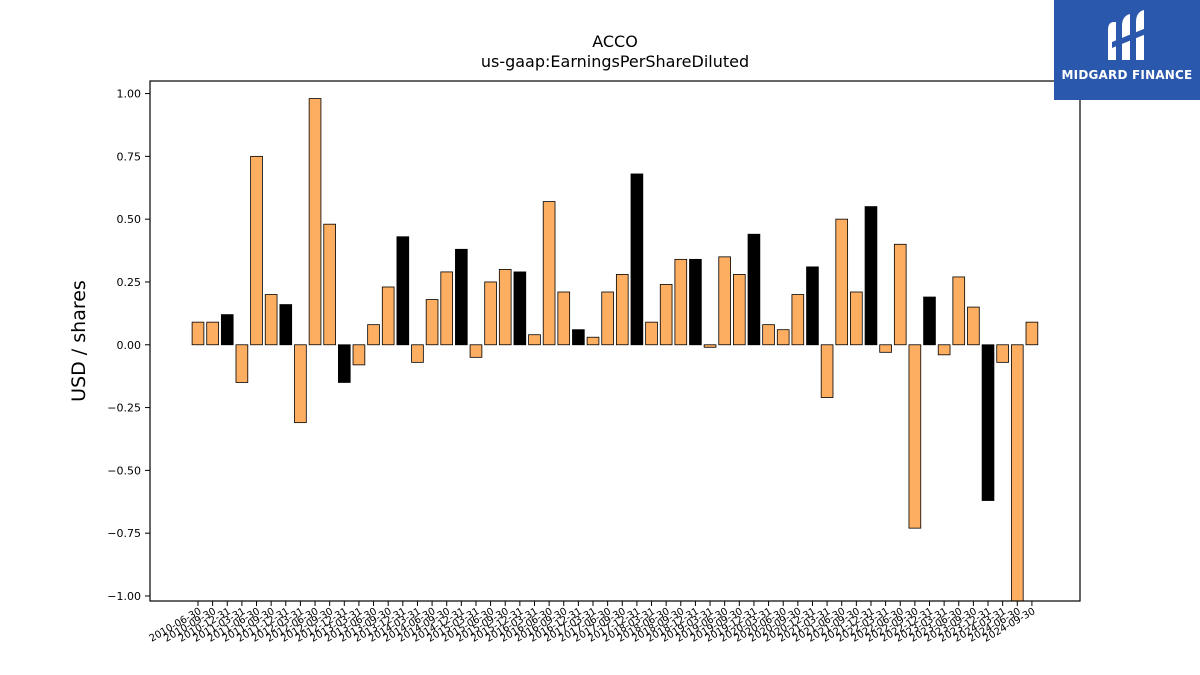 The height and width of the screenshot is (675, 1200). Describe the element at coordinates (124, 533) in the screenshot. I see `y-tick-label: −0.75` at that location.